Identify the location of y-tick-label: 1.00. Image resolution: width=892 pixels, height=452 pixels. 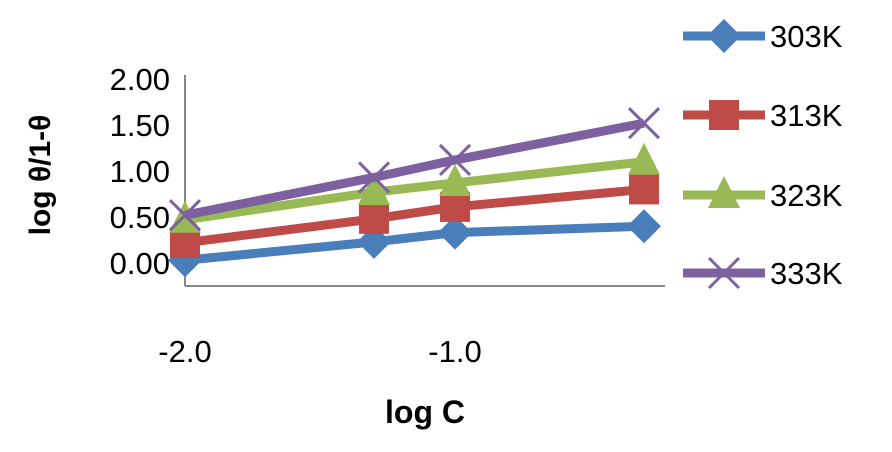
(140, 171).